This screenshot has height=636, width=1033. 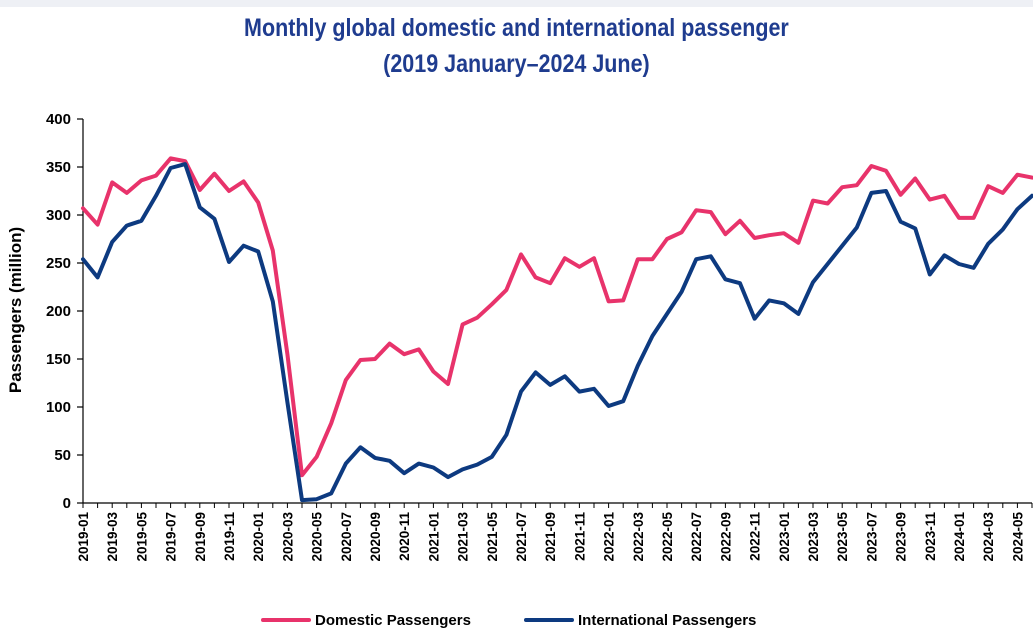 I want to click on x-tick-label: 2020-09, so click(x=375, y=537).